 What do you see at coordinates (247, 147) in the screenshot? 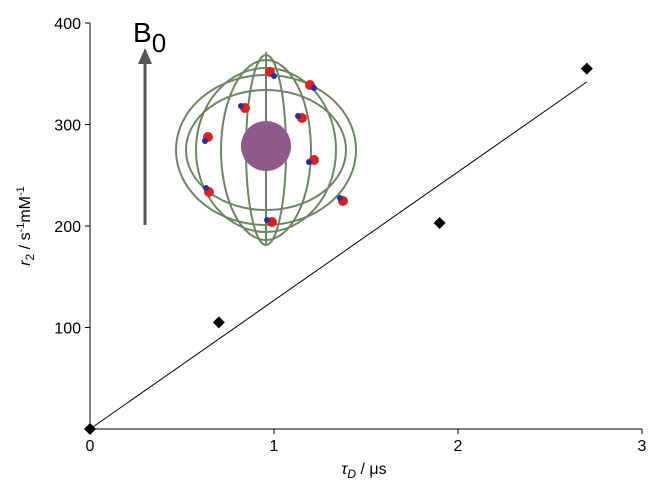
I see `illustration` at bounding box center [247, 147].